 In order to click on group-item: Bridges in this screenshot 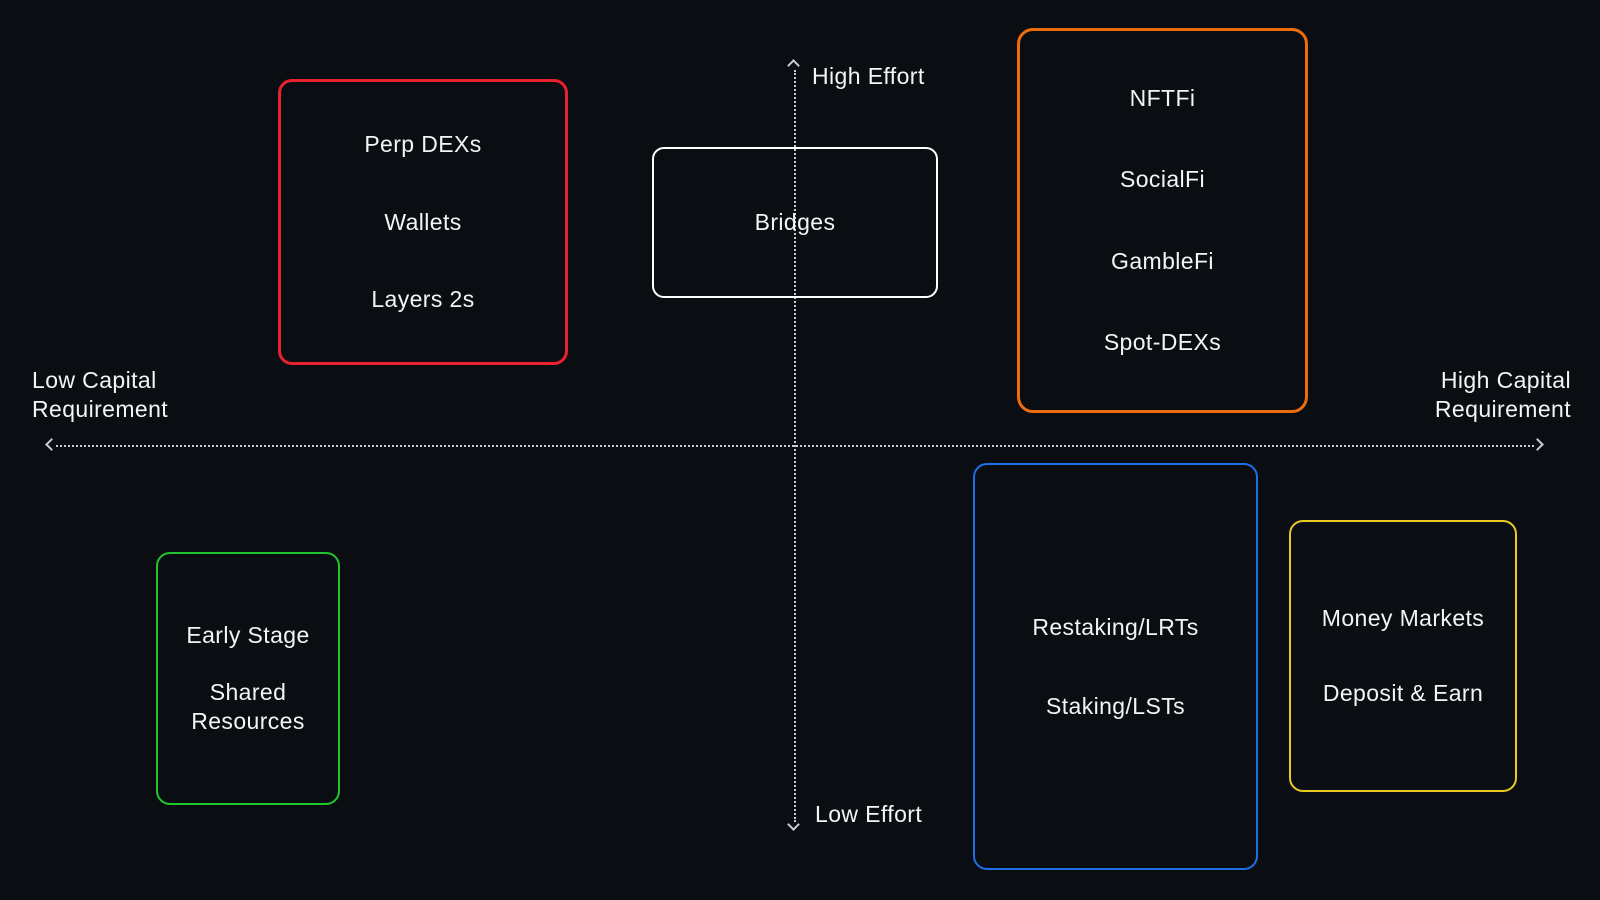, I will do `click(795, 222)`.